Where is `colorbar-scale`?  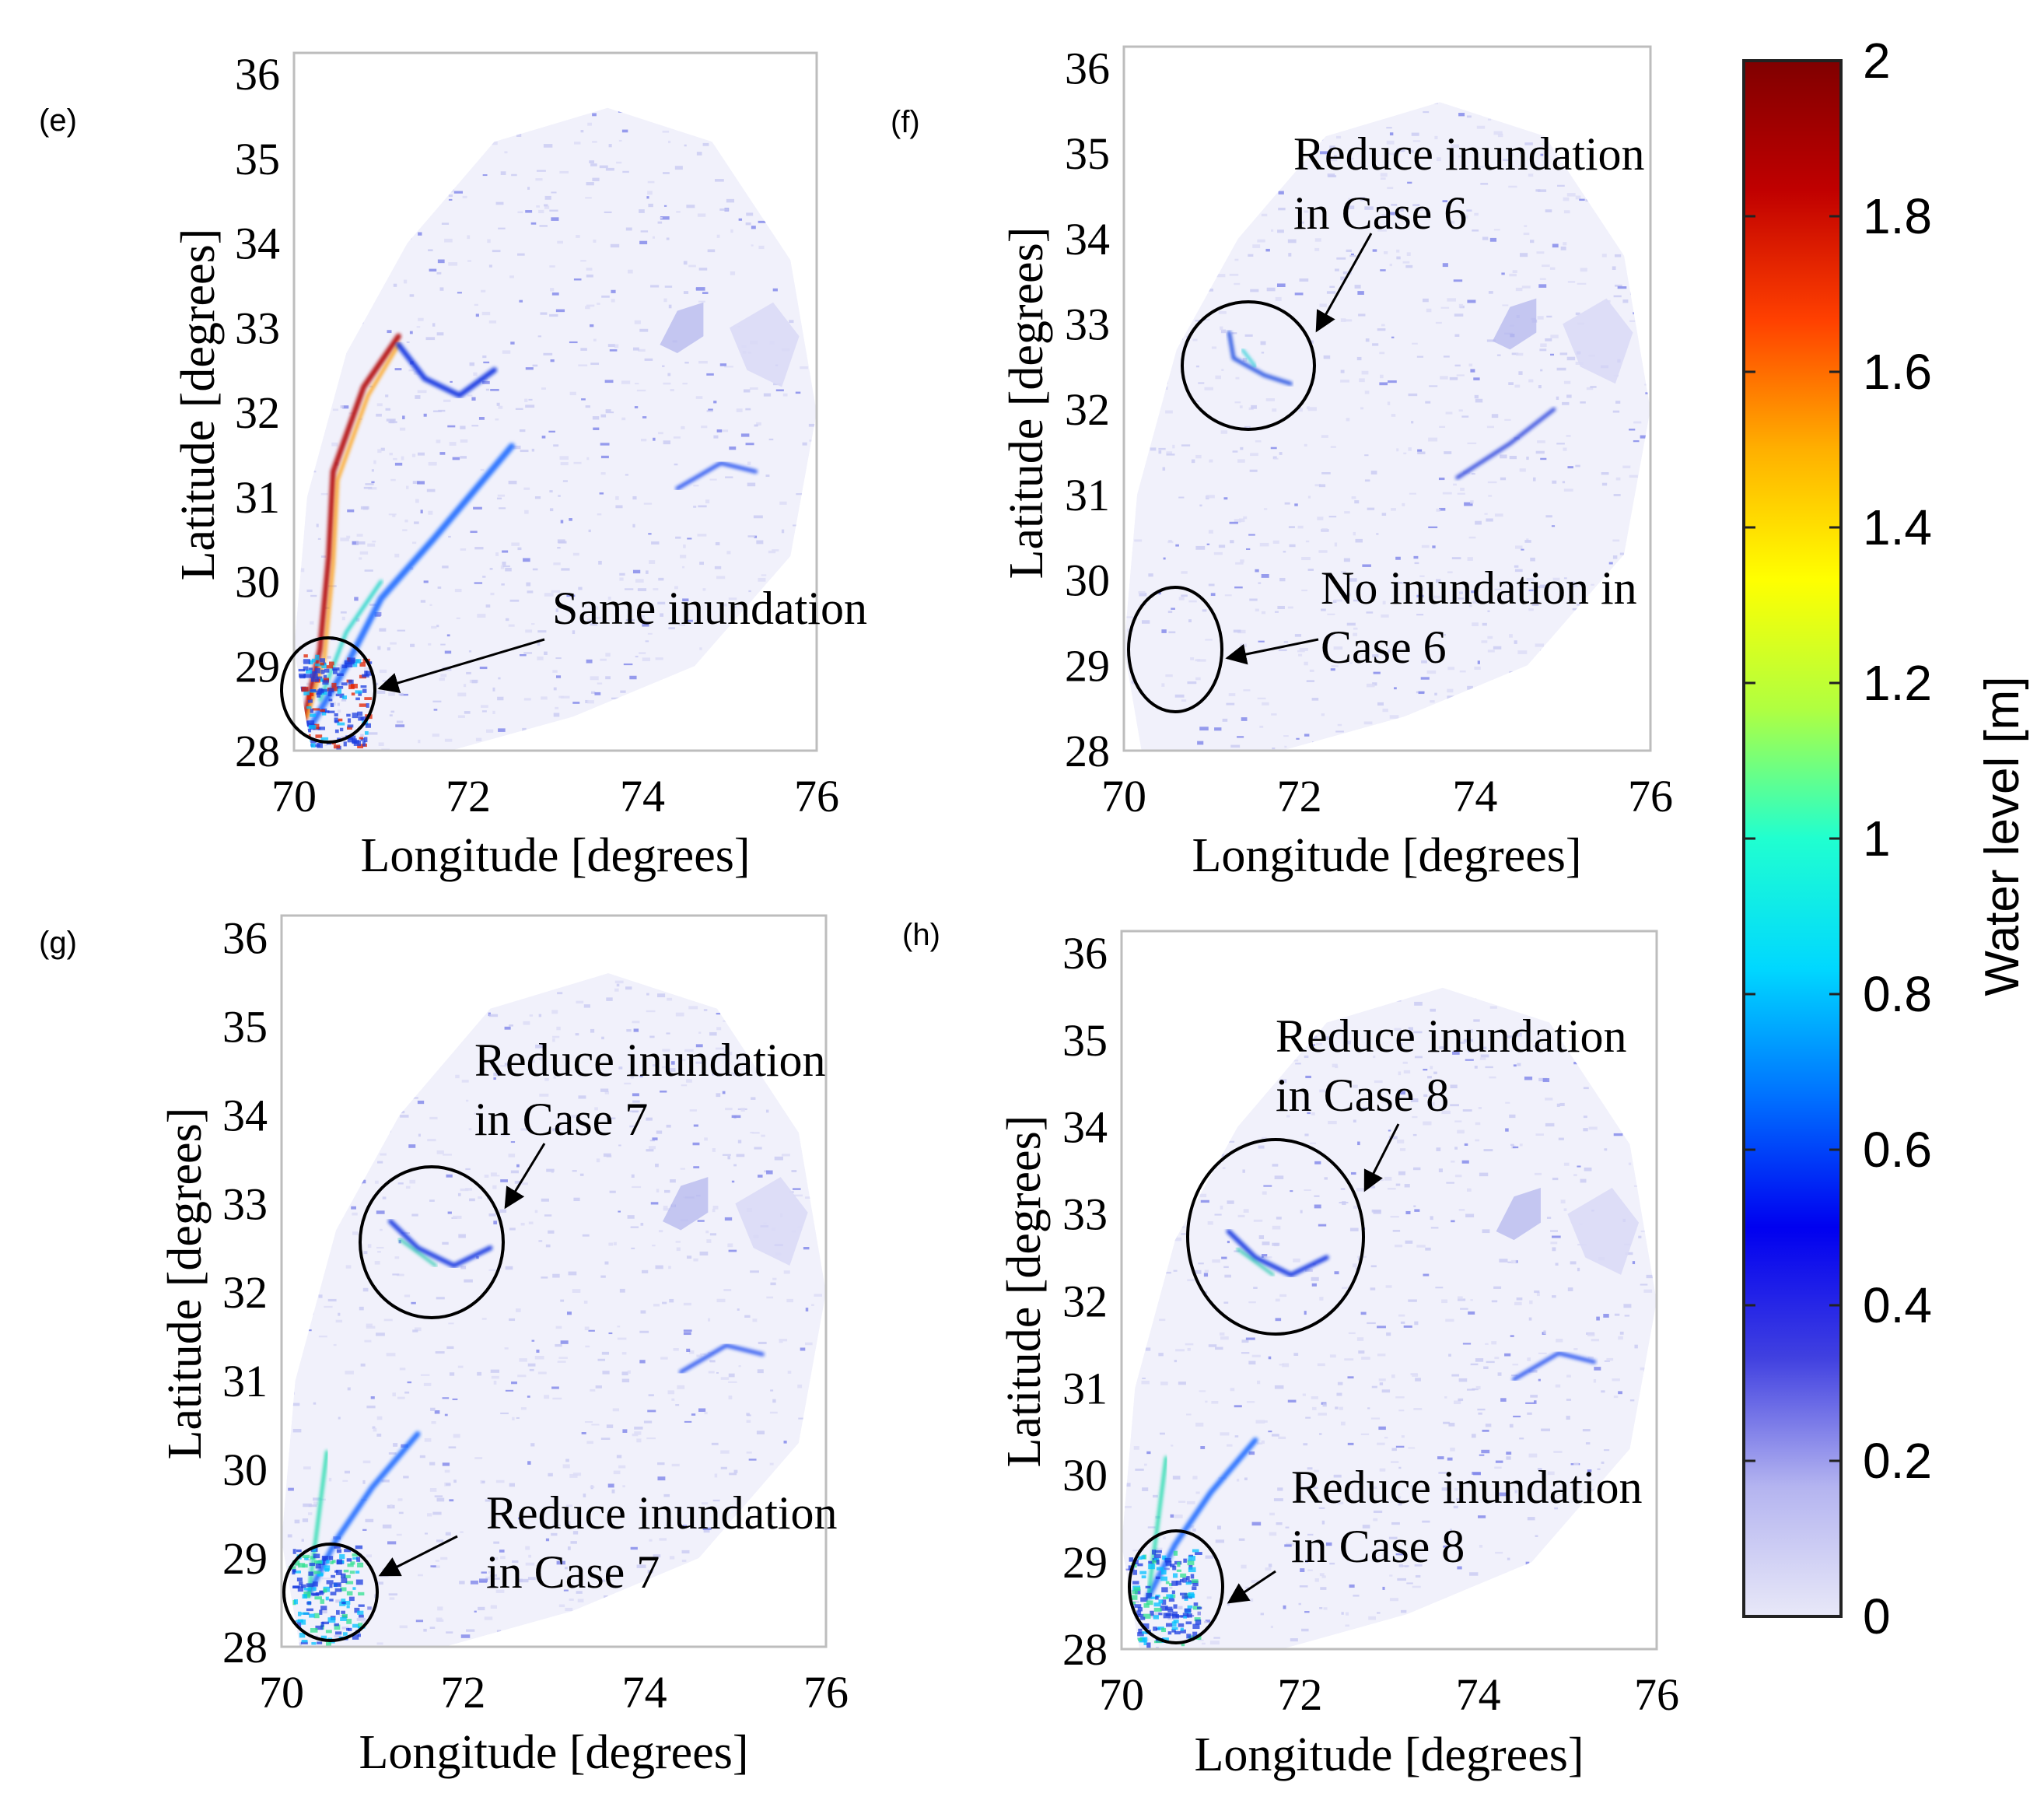
colorbar-scale is located at coordinates (1793, 838).